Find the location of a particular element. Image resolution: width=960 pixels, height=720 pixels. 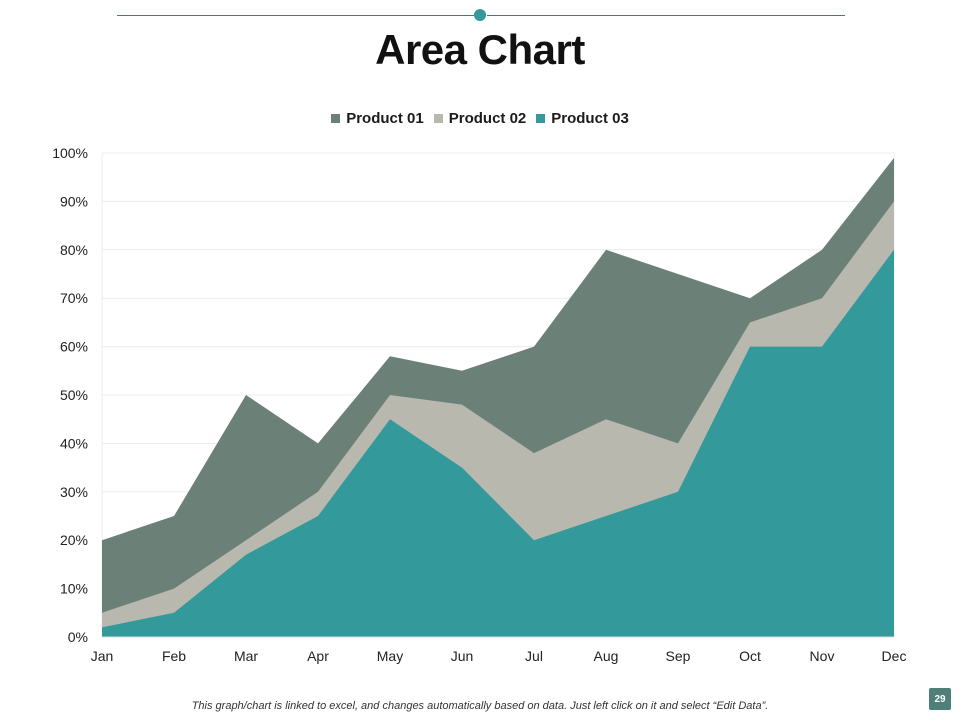

y-tick-label: 10% is located at coordinates (74, 589).